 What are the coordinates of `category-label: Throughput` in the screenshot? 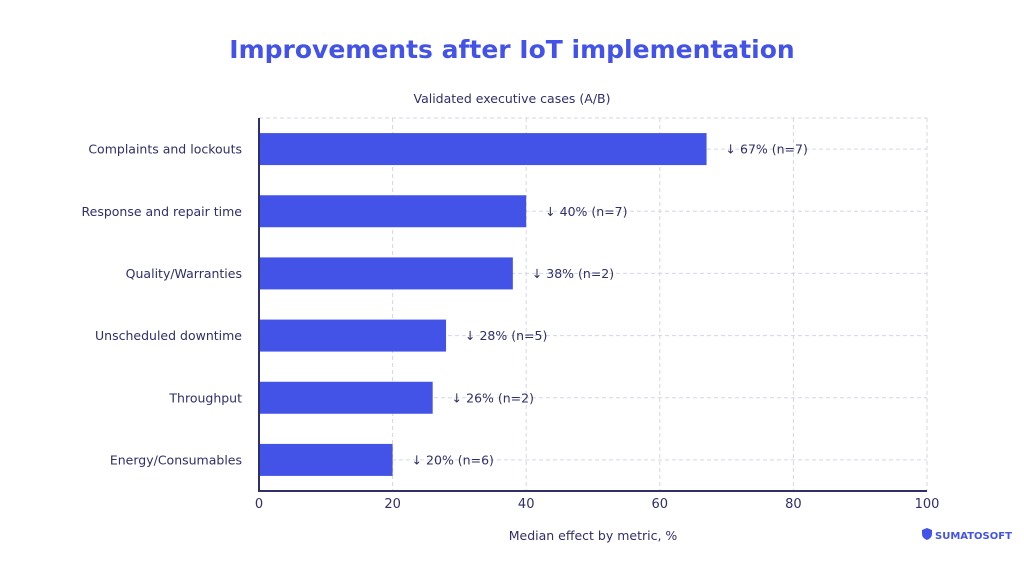 It's located at (205, 397).